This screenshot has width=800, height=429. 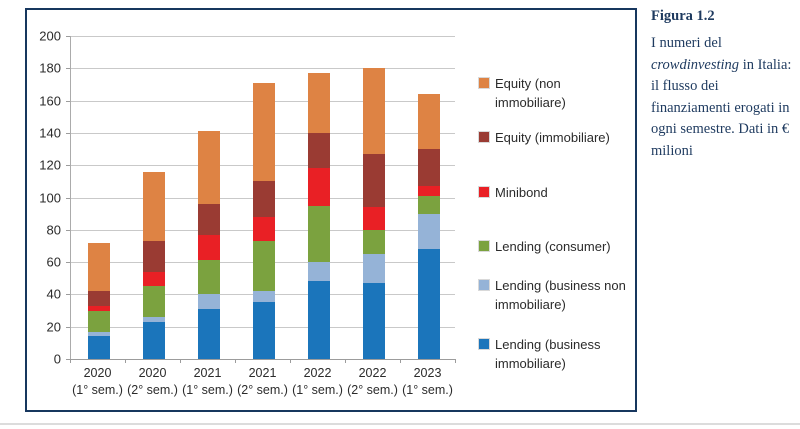 What do you see at coordinates (152, 382) in the screenshot?
I see `x-category-label: 2020 (2° sem.)` at bounding box center [152, 382].